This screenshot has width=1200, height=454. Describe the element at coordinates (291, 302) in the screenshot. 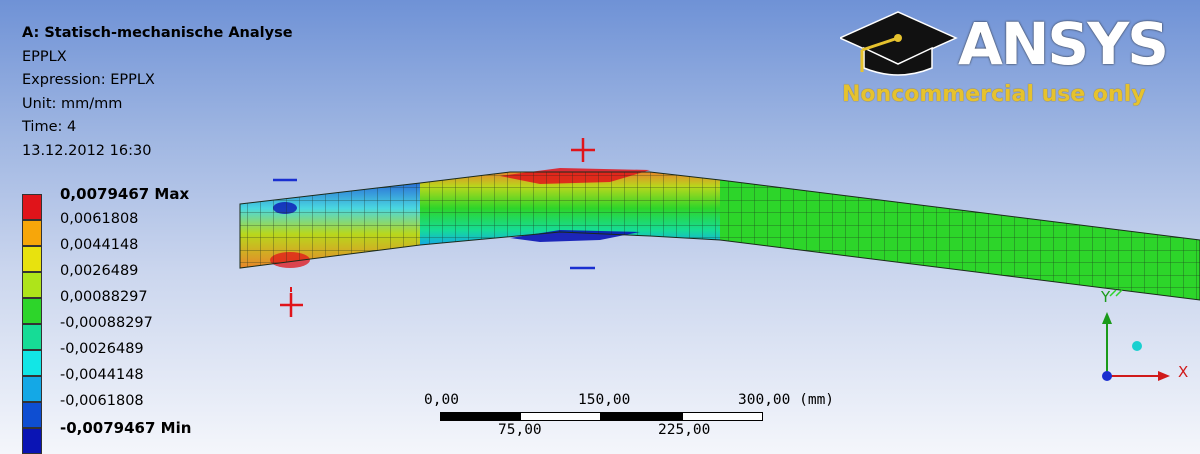

I see `probe-plus-left` at that location.